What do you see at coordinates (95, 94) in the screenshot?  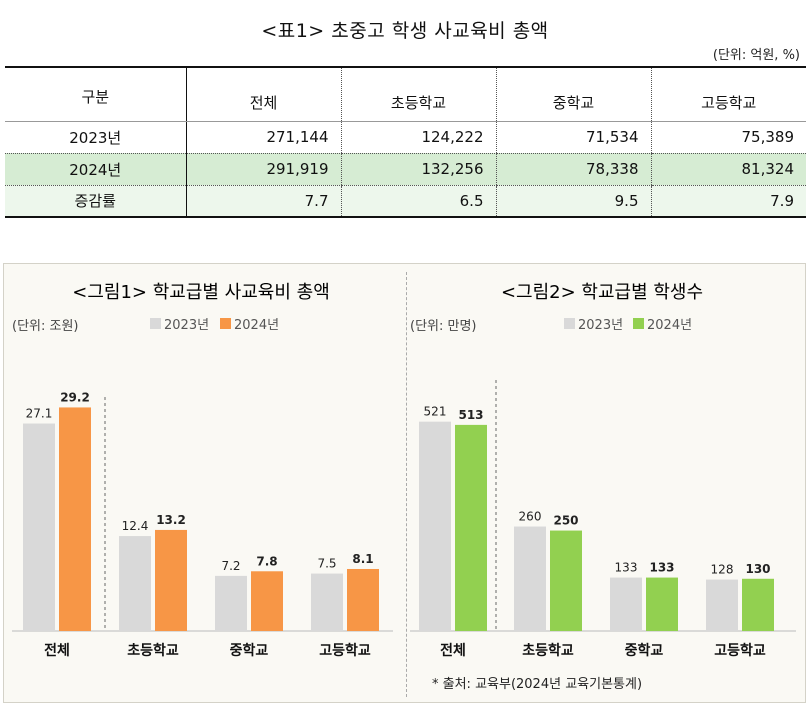 I see `header-category: 구분` at bounding box center [95, 94].